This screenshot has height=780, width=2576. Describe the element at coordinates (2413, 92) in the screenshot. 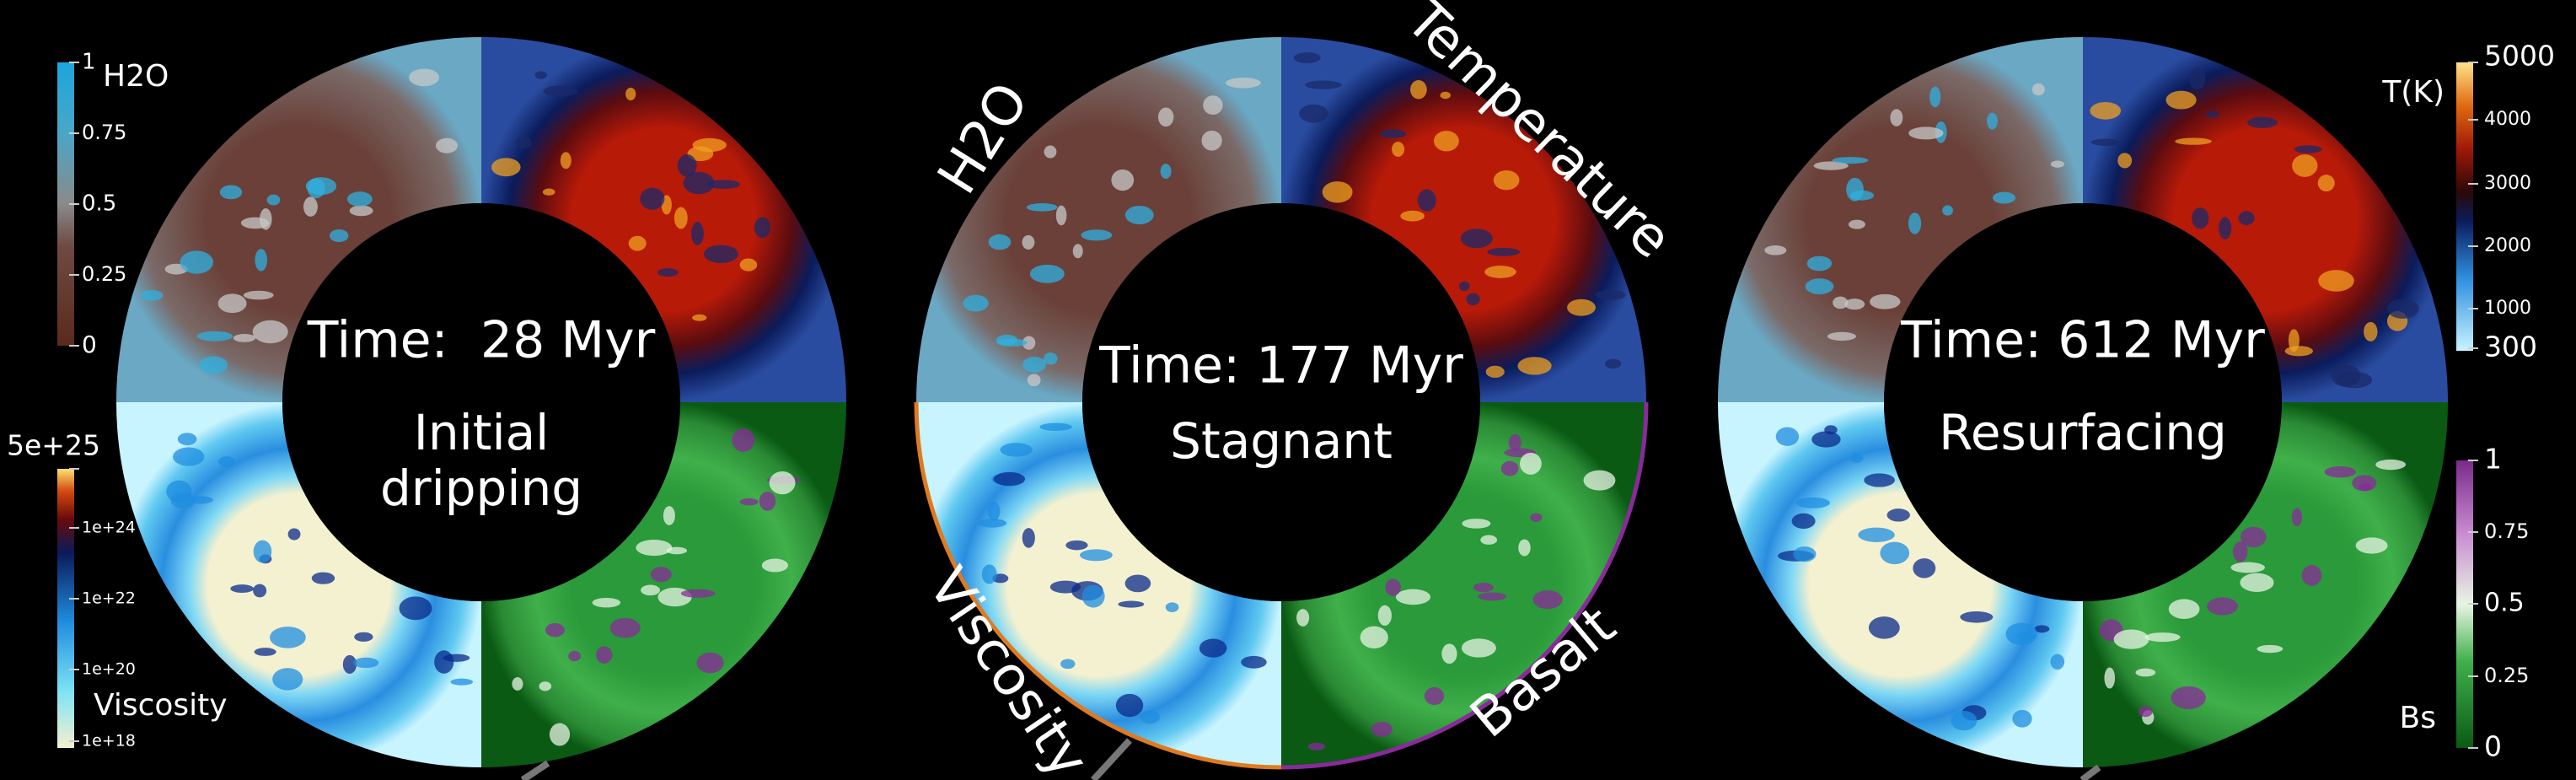

I see `colorbar-label: T(K)` at that location.